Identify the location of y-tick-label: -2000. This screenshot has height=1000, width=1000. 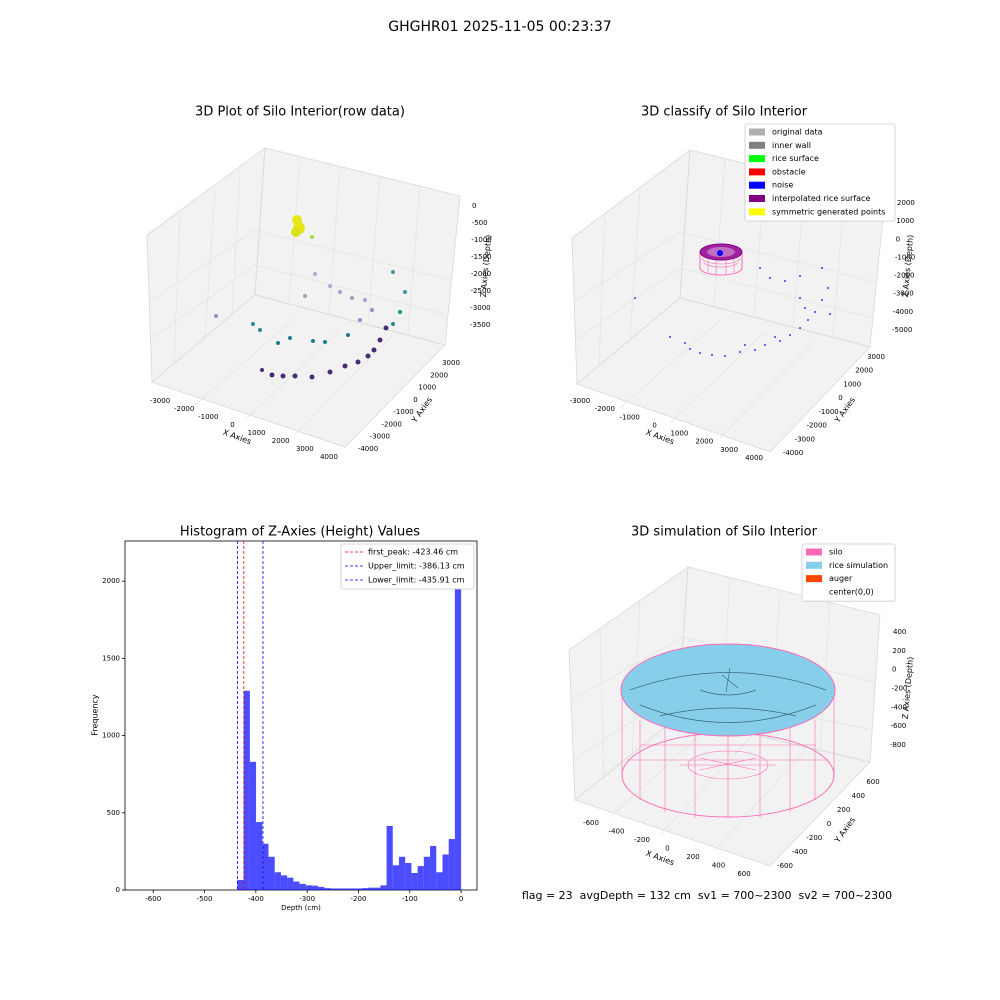
(392, 424).